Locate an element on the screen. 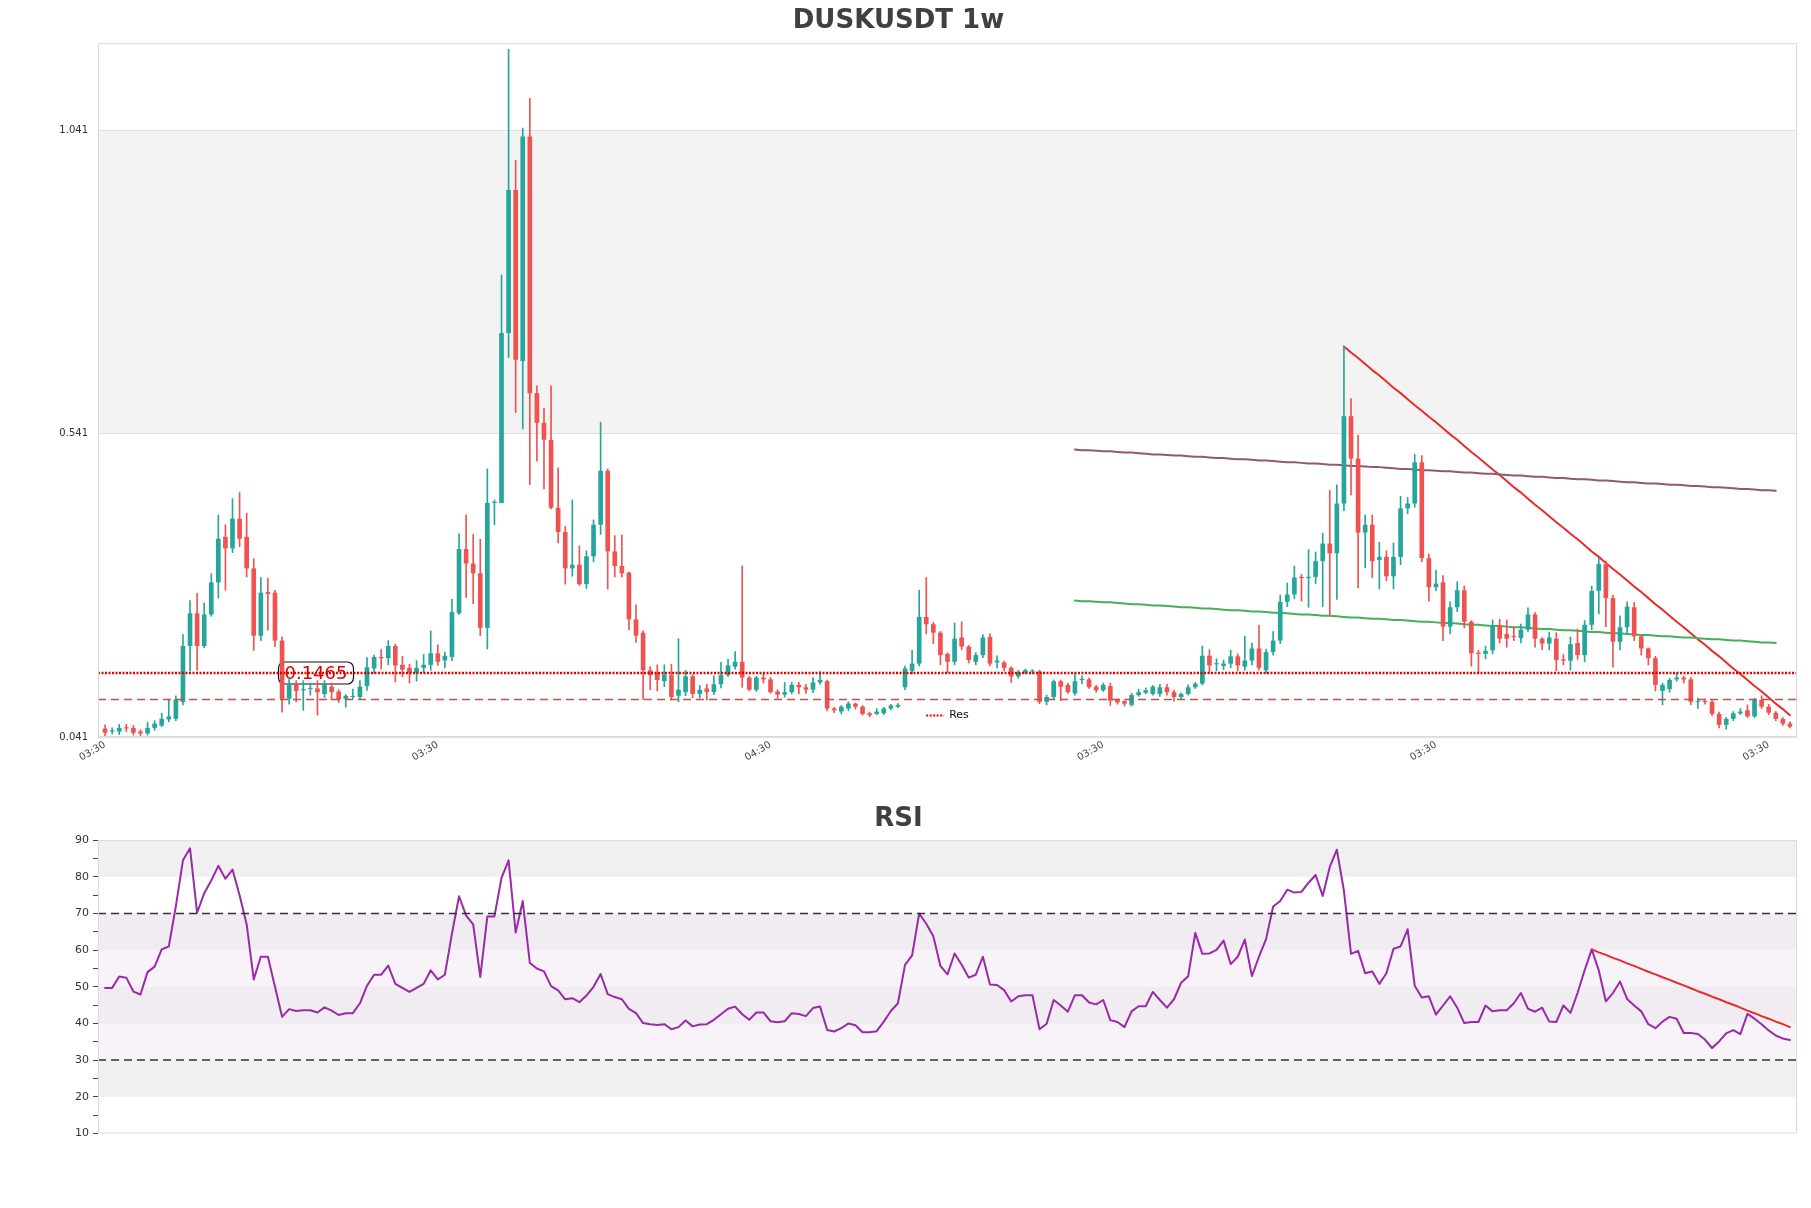 This screenshot has height=1208, width=1811. legend-label: Res is located at coordinates (959, 715).